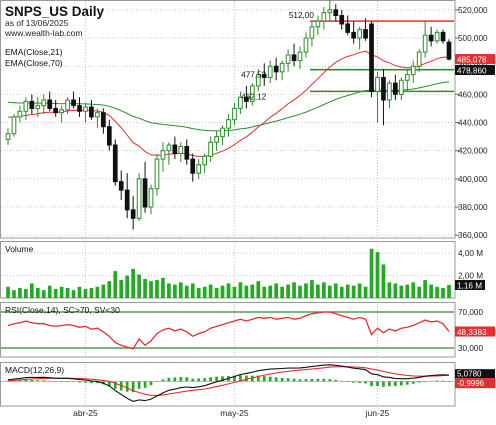 This screenshot has width=496, height=425. I want to click on ema70-legend: EMA(Close,70), so click(34, 63).